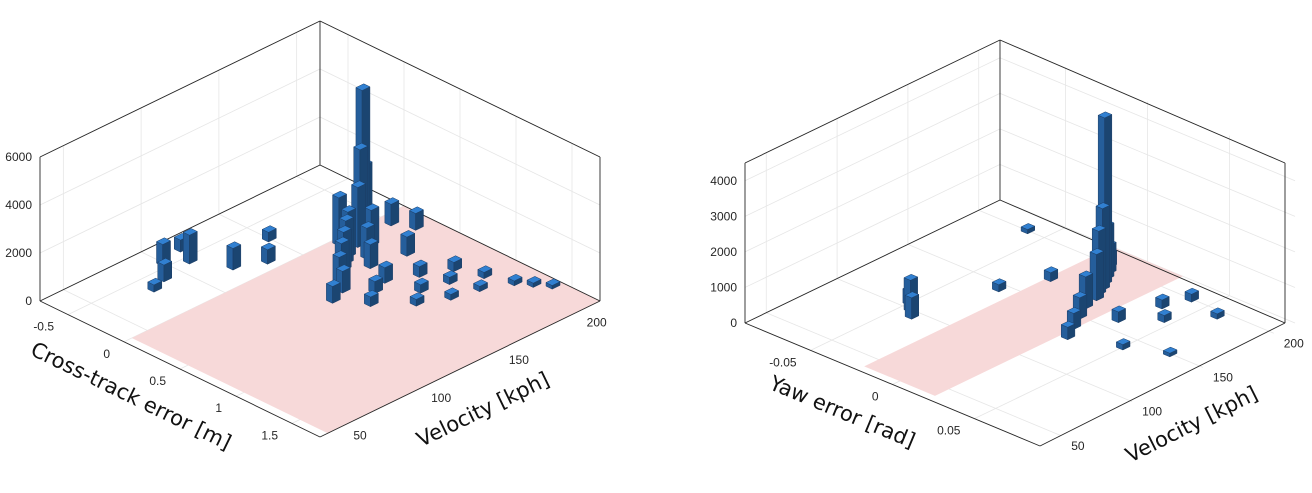 The width and height of the screenshot is (1312, 493). I want to click on z-tick-label: 3000, so click(723, 216).